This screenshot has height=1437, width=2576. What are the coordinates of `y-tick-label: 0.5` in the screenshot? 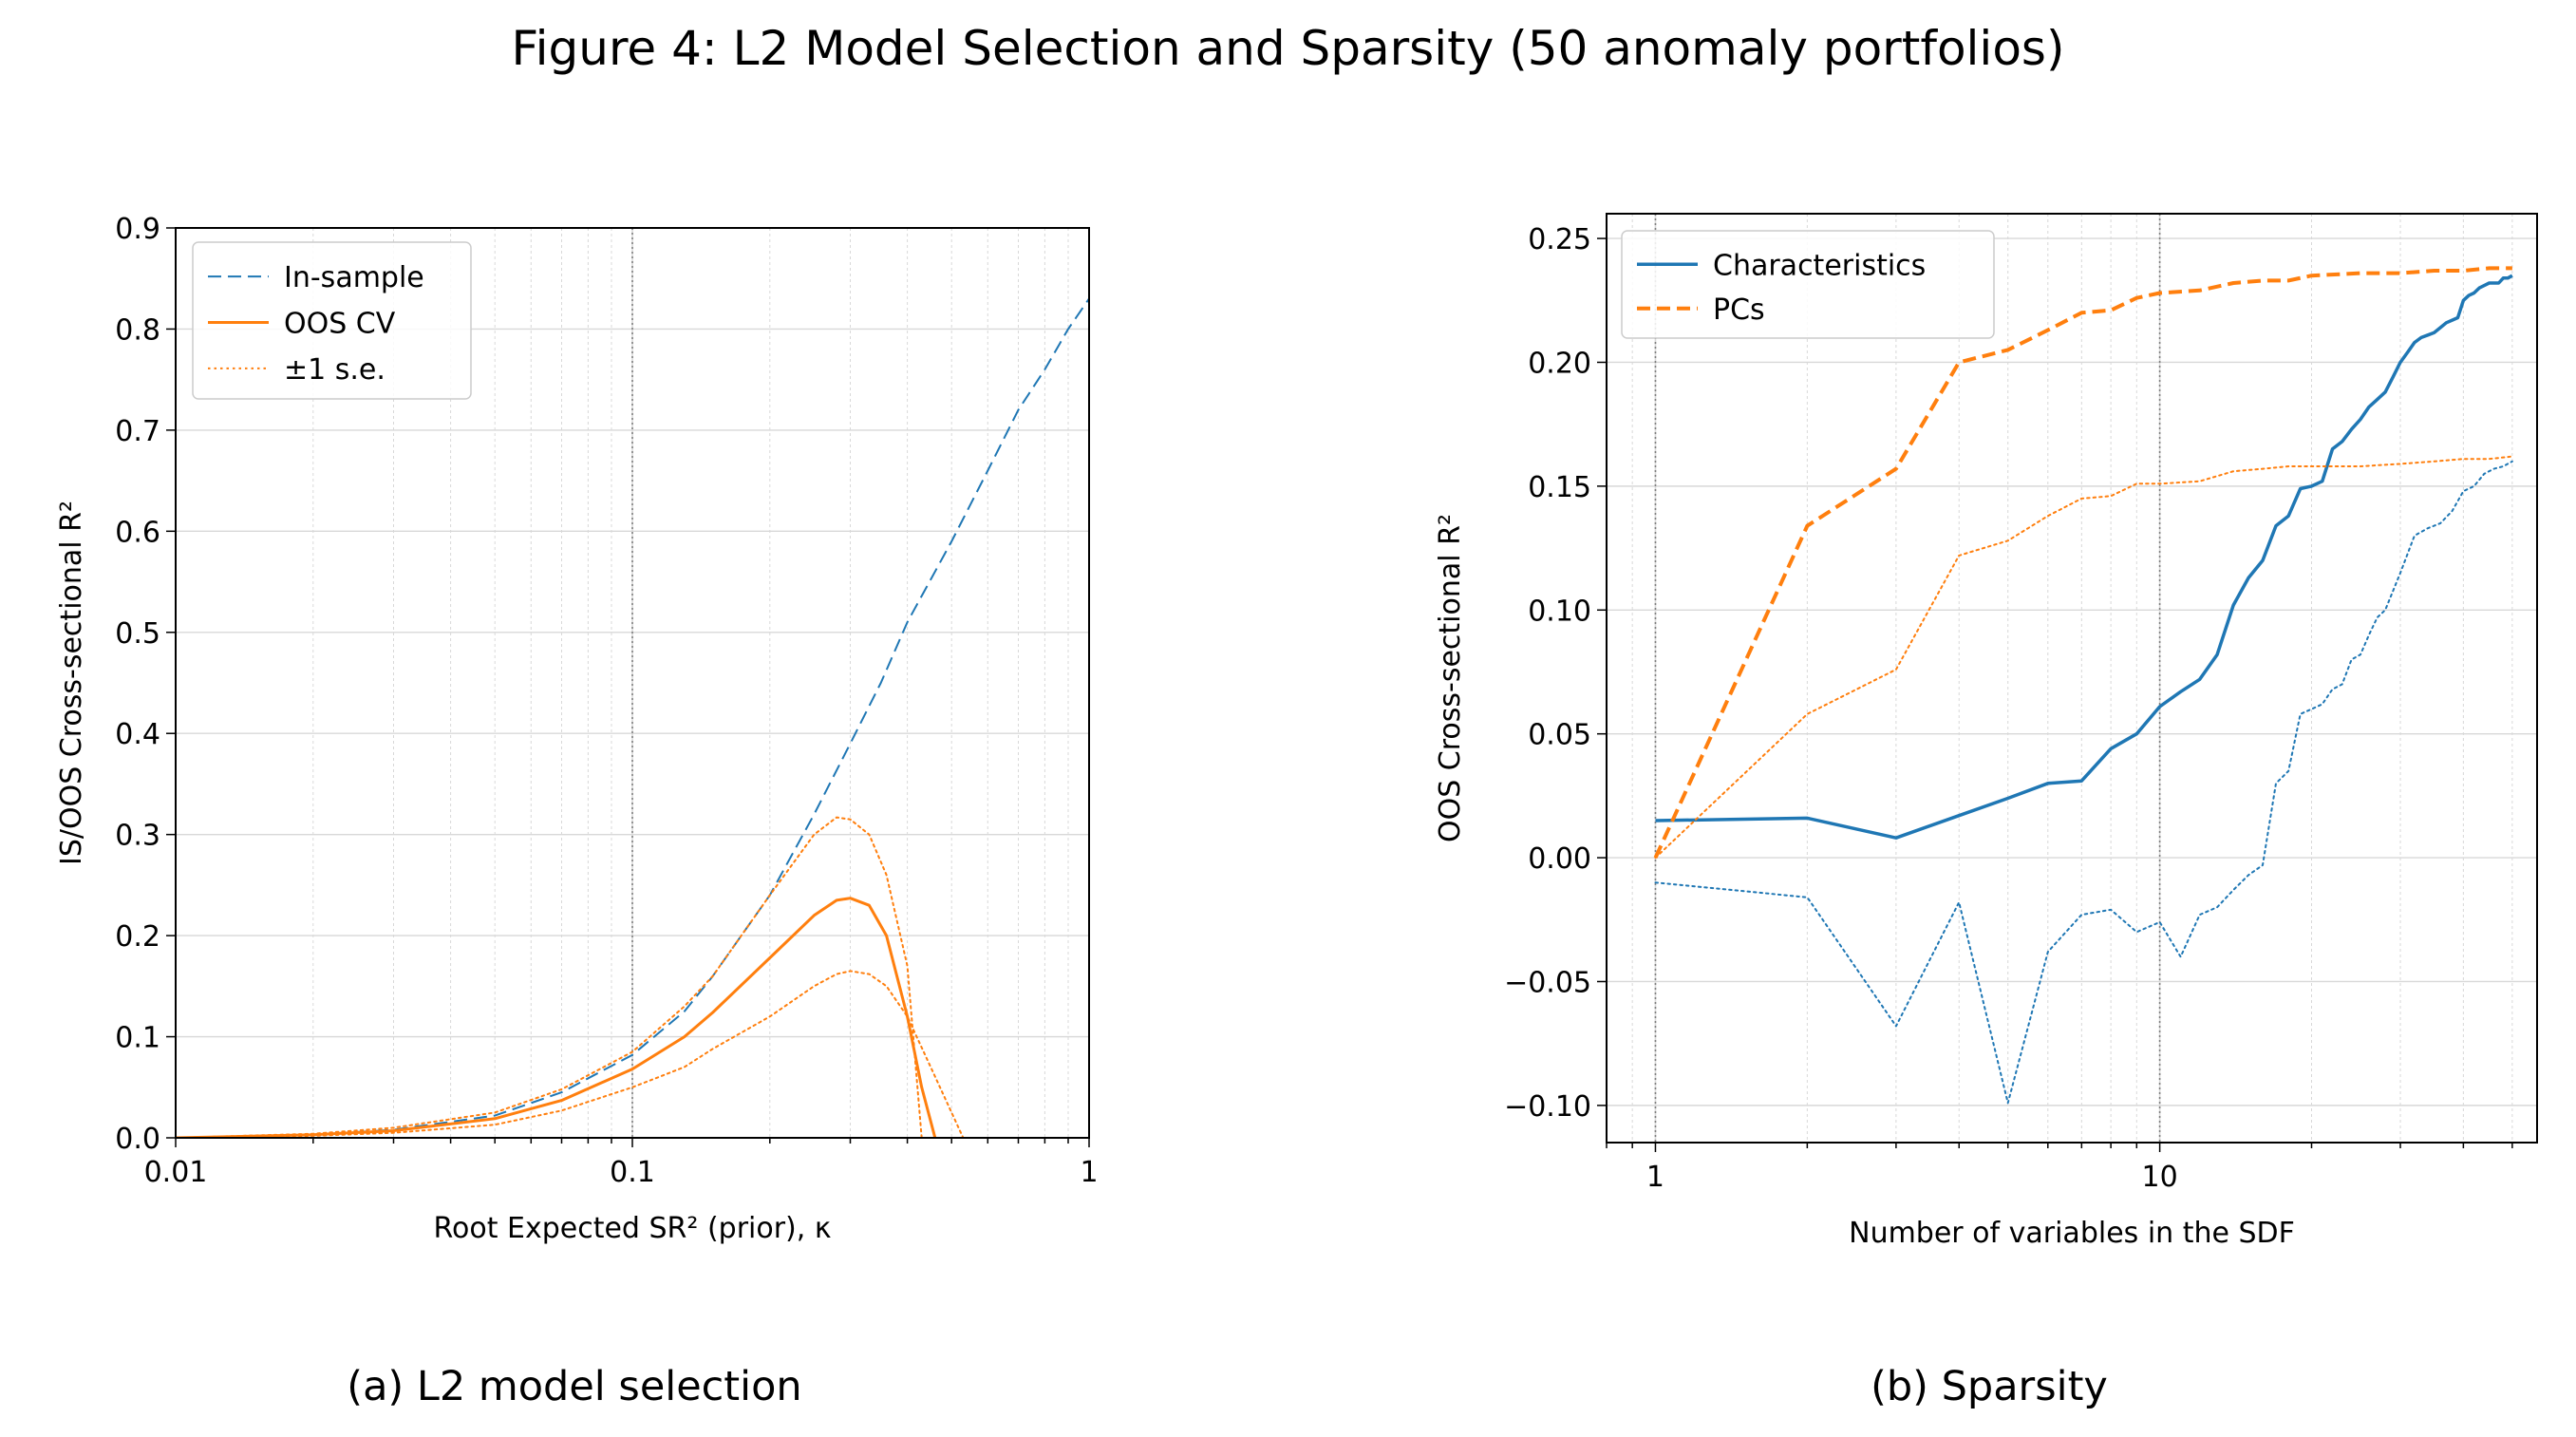 It's located at (137, 634).